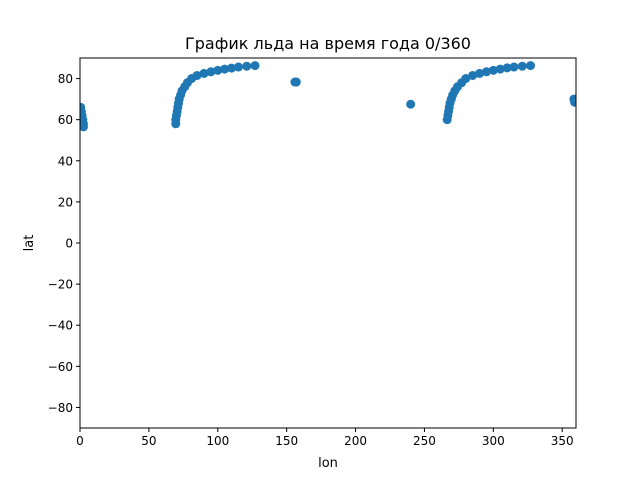 This screenshot has height=484, width=640. What do you see at coordinates (65, 79) in the screenshot?
I see `y-tick-label: 80` at bounding box center [65, 79].